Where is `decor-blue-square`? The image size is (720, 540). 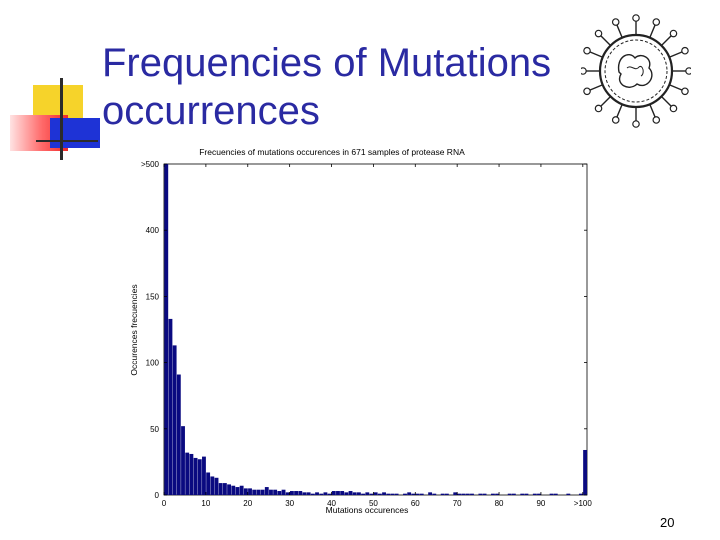 decor-blue-square is located at coordinates (75, 133).